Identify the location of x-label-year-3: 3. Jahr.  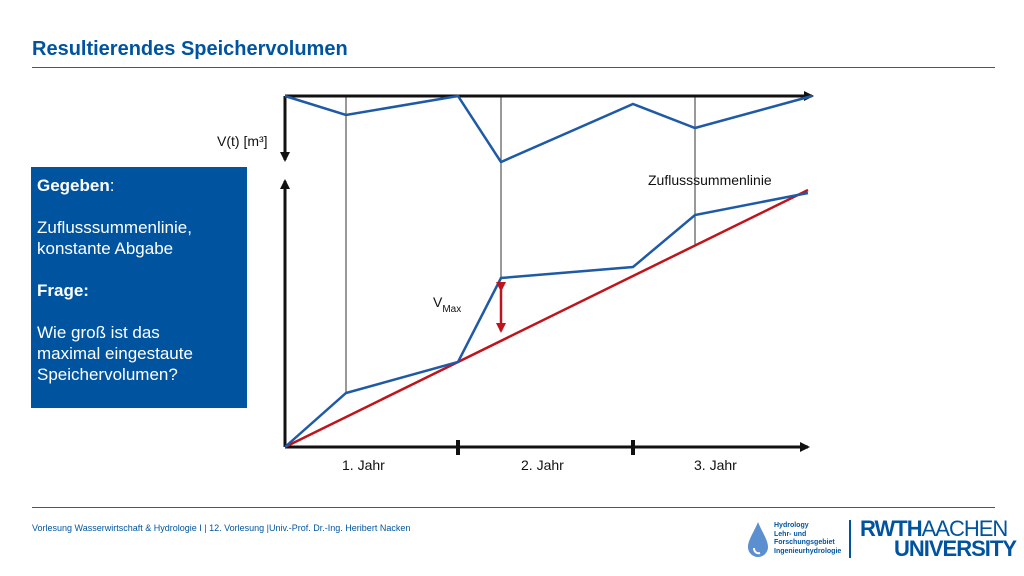
(715, 465).